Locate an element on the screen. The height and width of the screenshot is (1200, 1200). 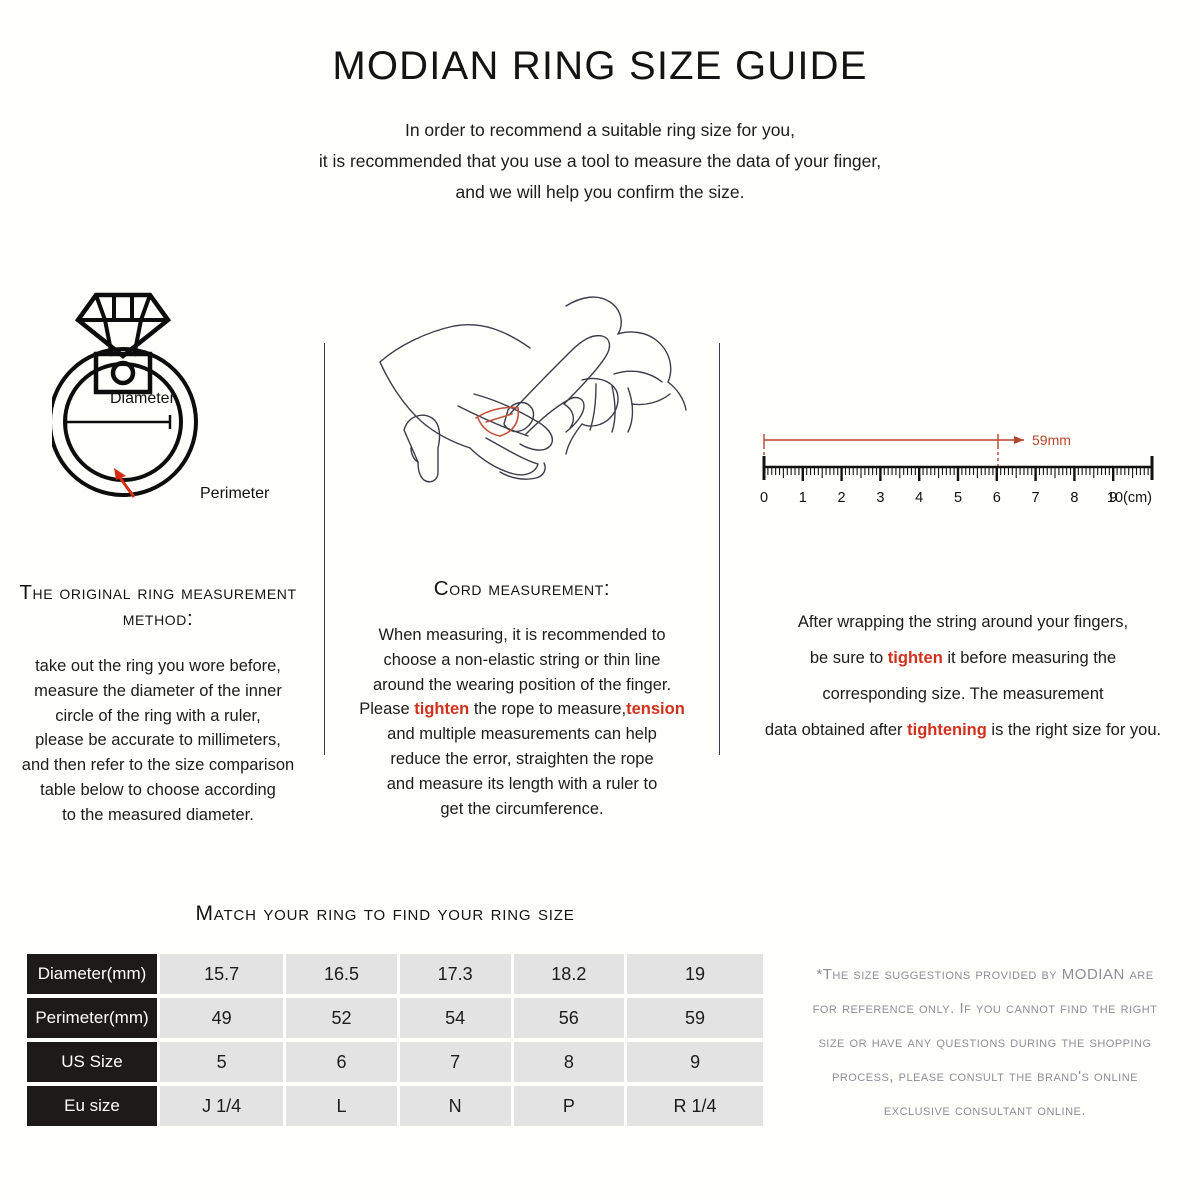
body-line: circle of the ring with a ruler, is located at coordinates (158, 715).